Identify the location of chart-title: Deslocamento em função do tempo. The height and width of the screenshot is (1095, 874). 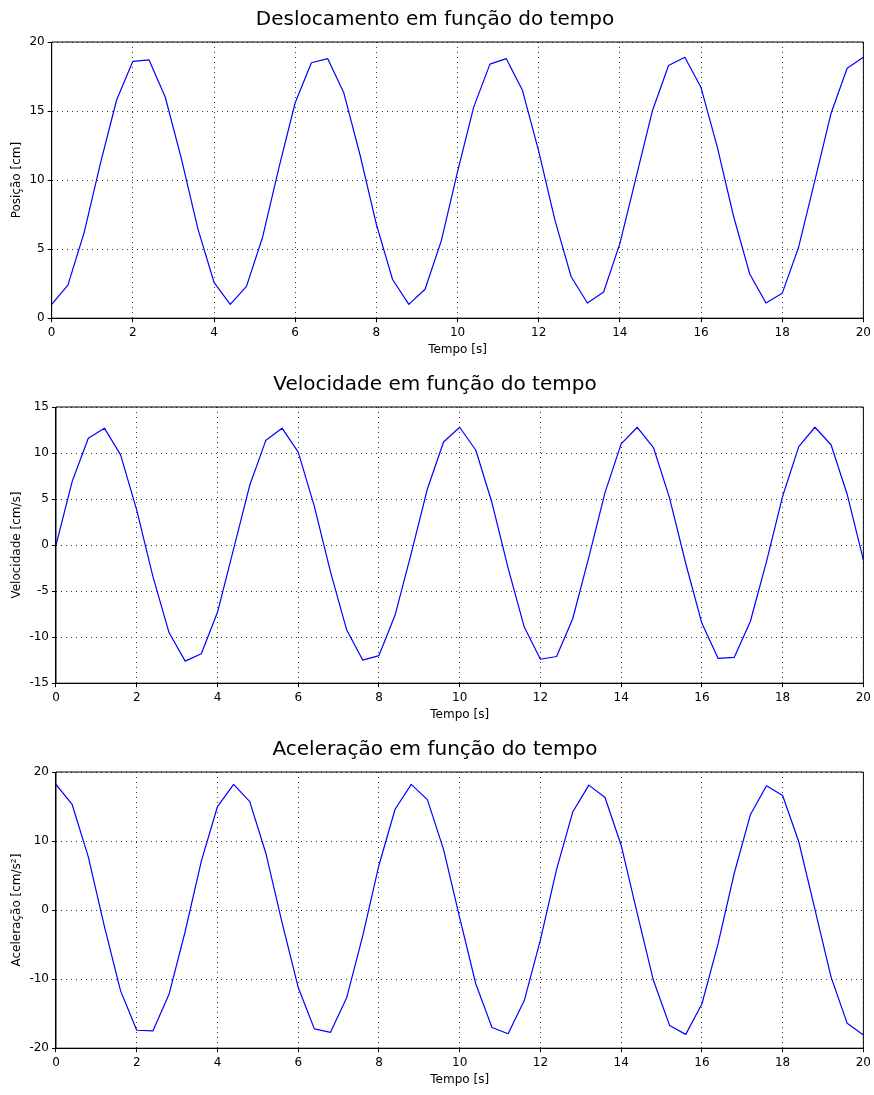
(435, 18).